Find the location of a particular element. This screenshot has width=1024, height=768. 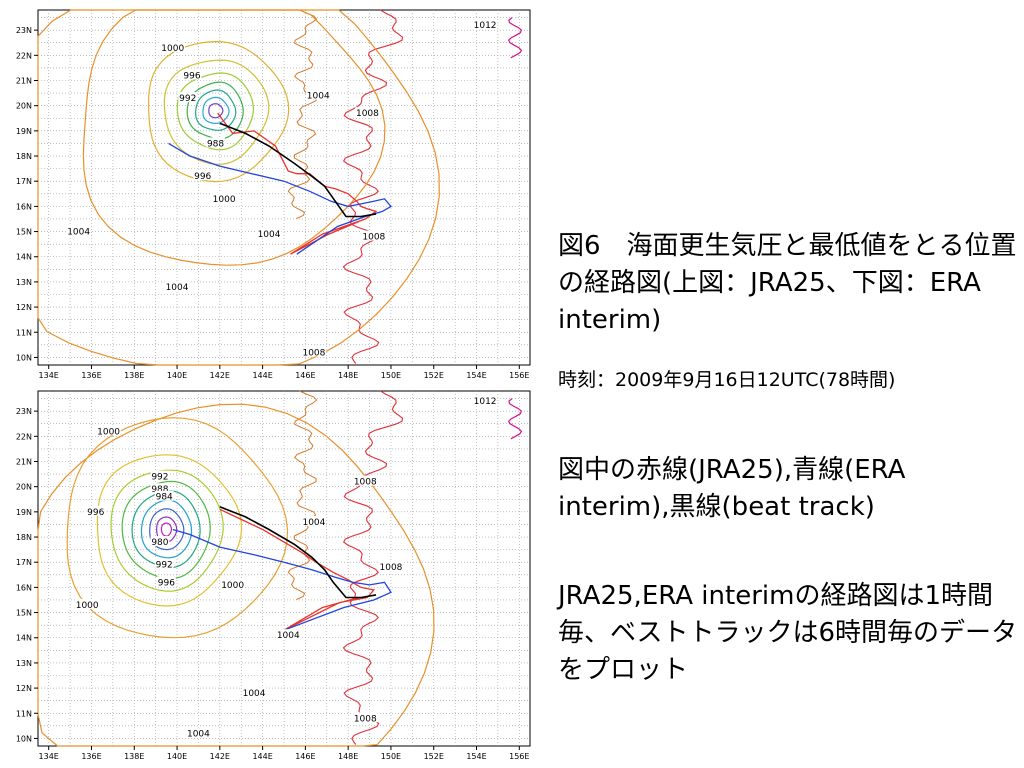

jra25-map-x-tick-label: 146E is located at coordinates (305, 375).